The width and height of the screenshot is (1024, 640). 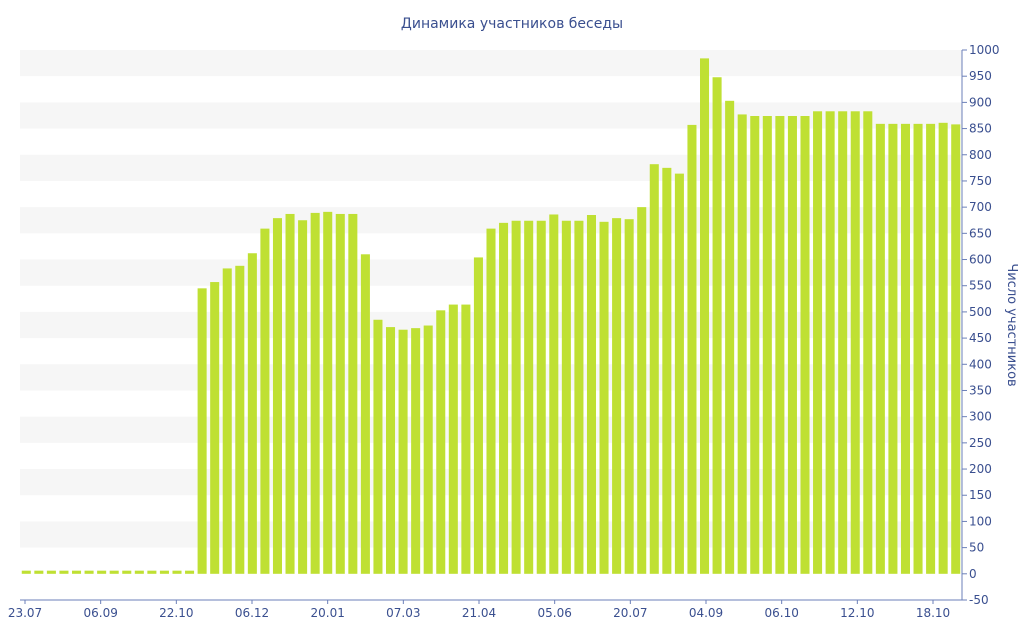 I want to click on x-tick-label: 20.01, so click(x=327, y=613).